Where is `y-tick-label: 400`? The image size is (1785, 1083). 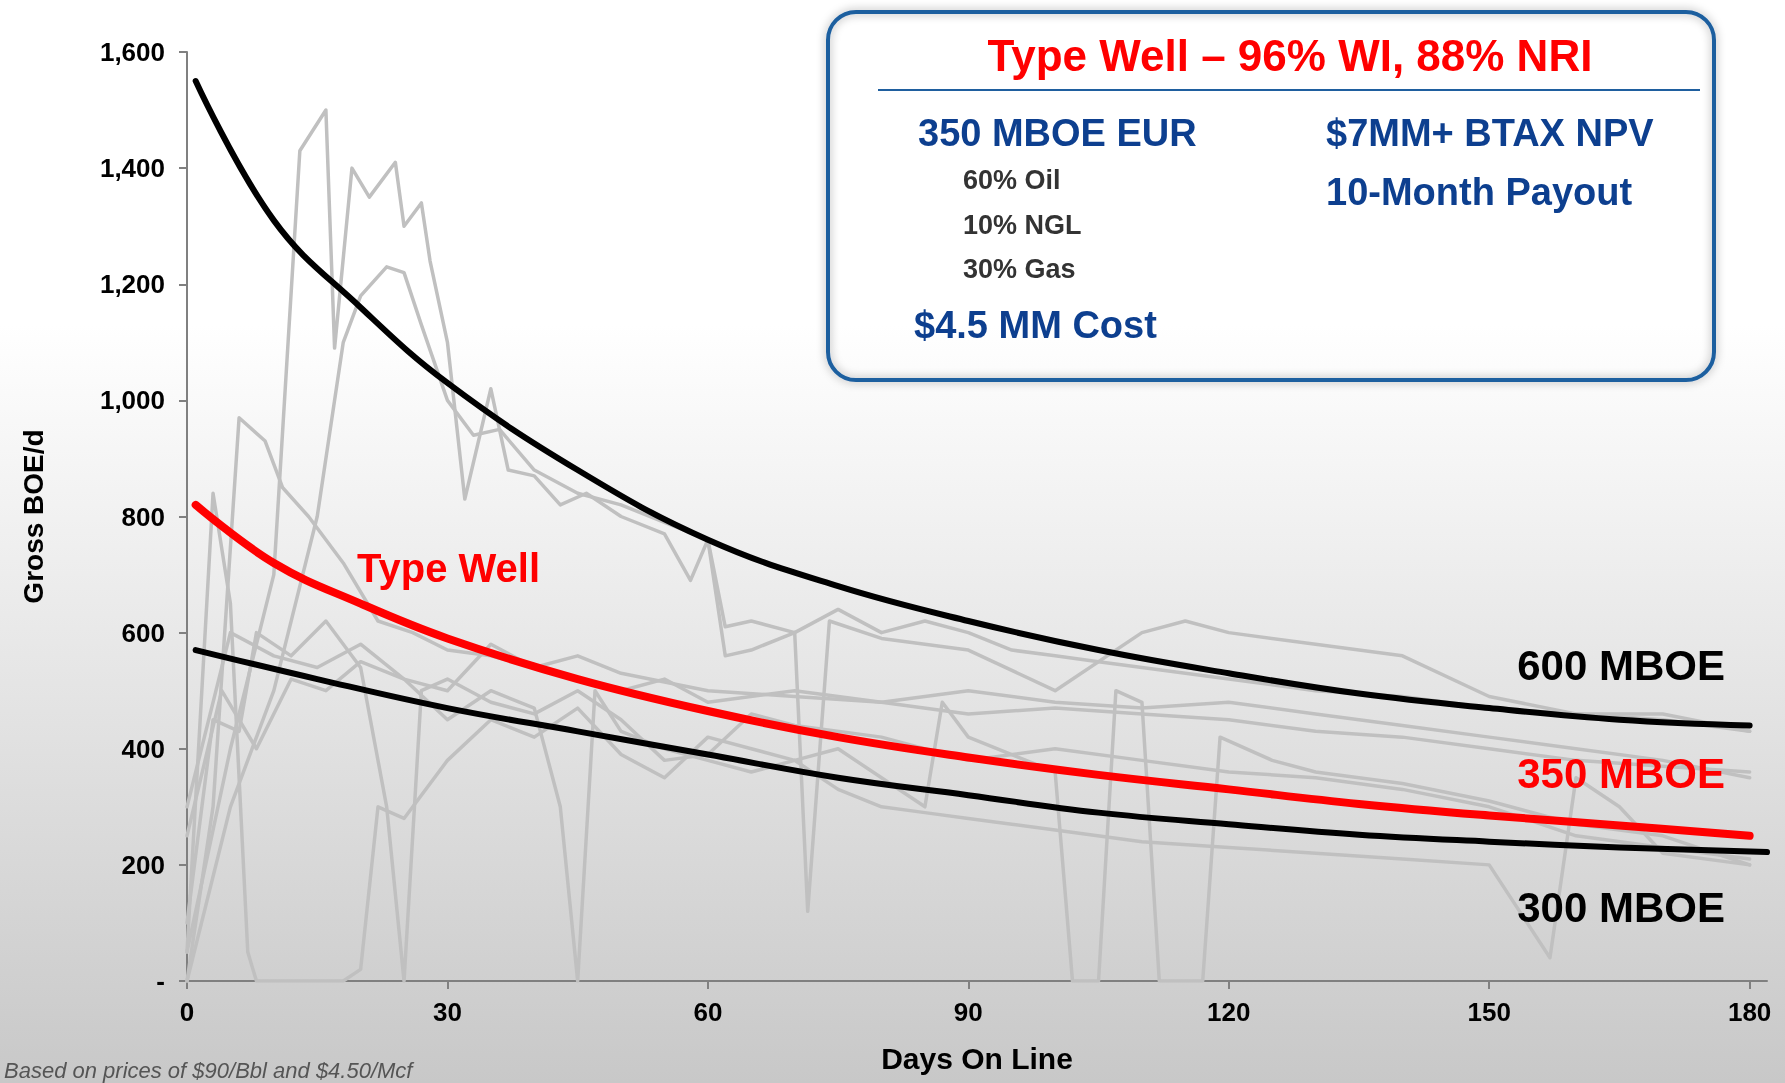 y-tick-label: 400 is located at coordinates (143, 748).